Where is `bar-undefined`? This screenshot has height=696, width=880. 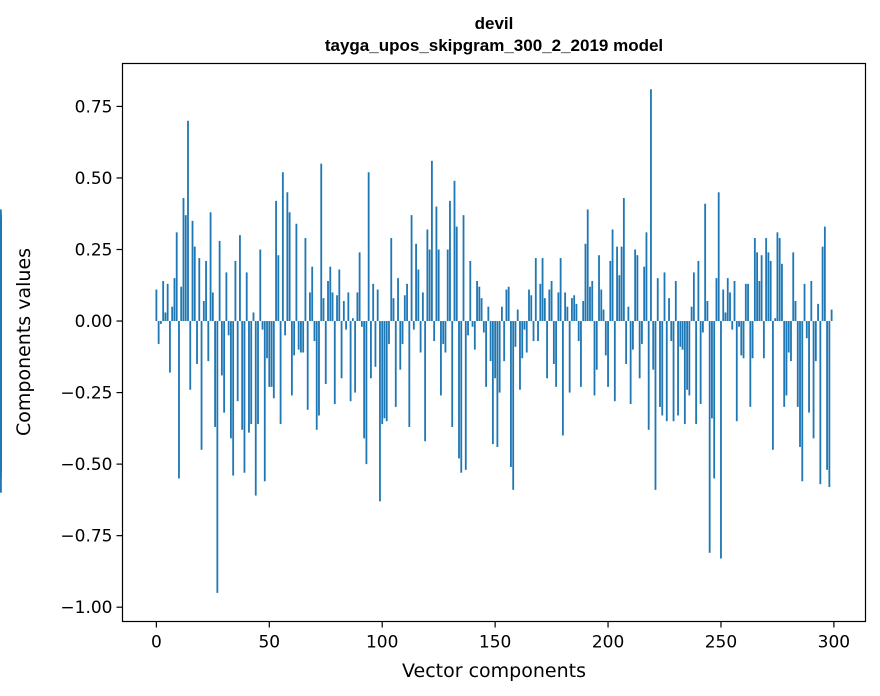
bar-undefined is located at coordinates (1, 315).